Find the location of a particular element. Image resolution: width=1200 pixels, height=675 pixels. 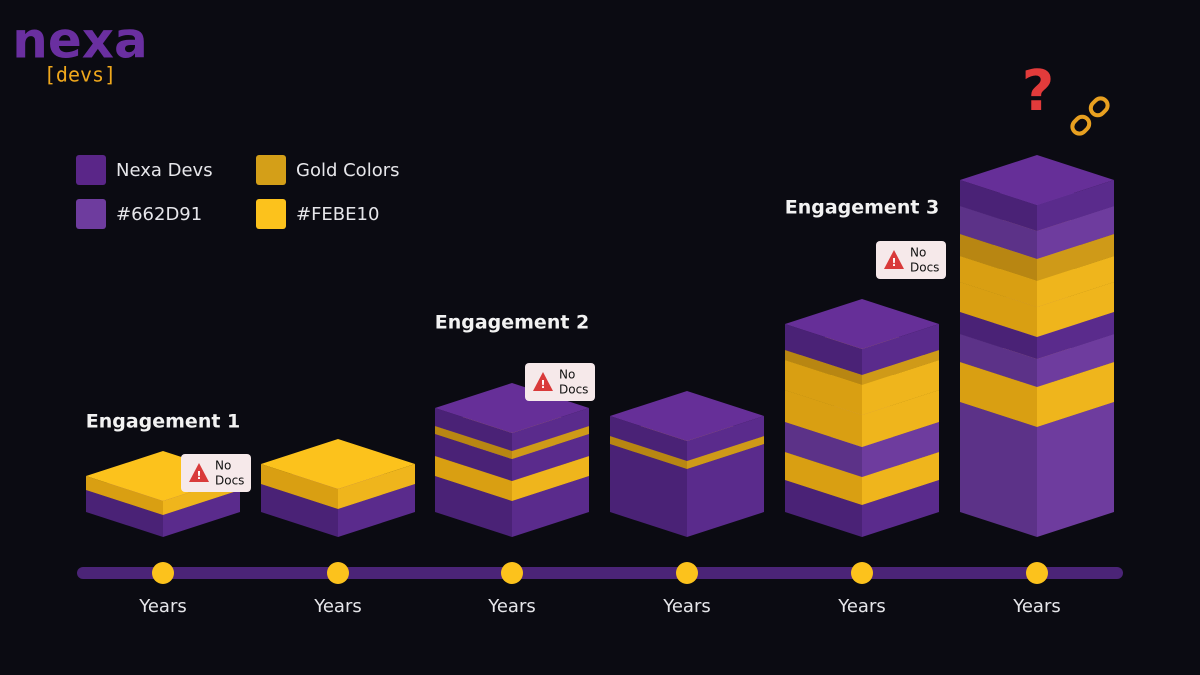

engagement-label: Engagement 3 is located at coordinates (862, 208).